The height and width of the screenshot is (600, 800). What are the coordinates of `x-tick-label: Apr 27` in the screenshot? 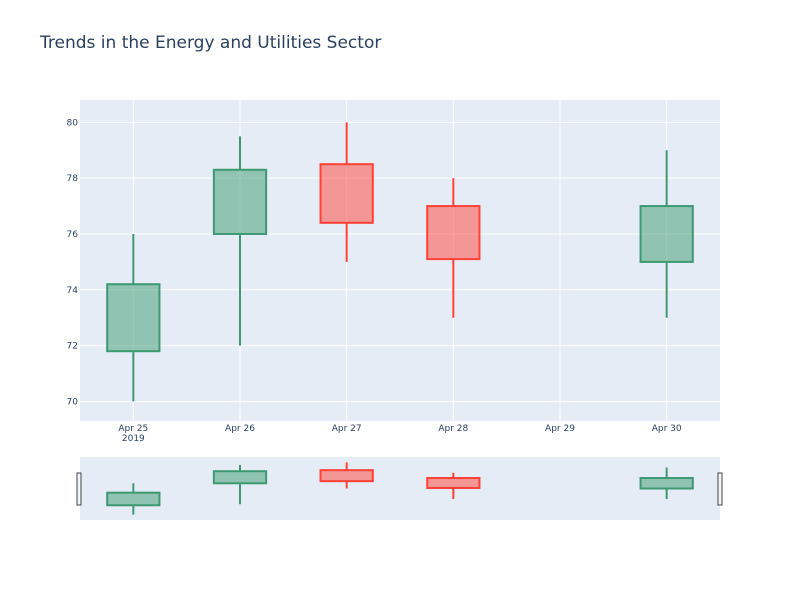 It's located at (347, 429).